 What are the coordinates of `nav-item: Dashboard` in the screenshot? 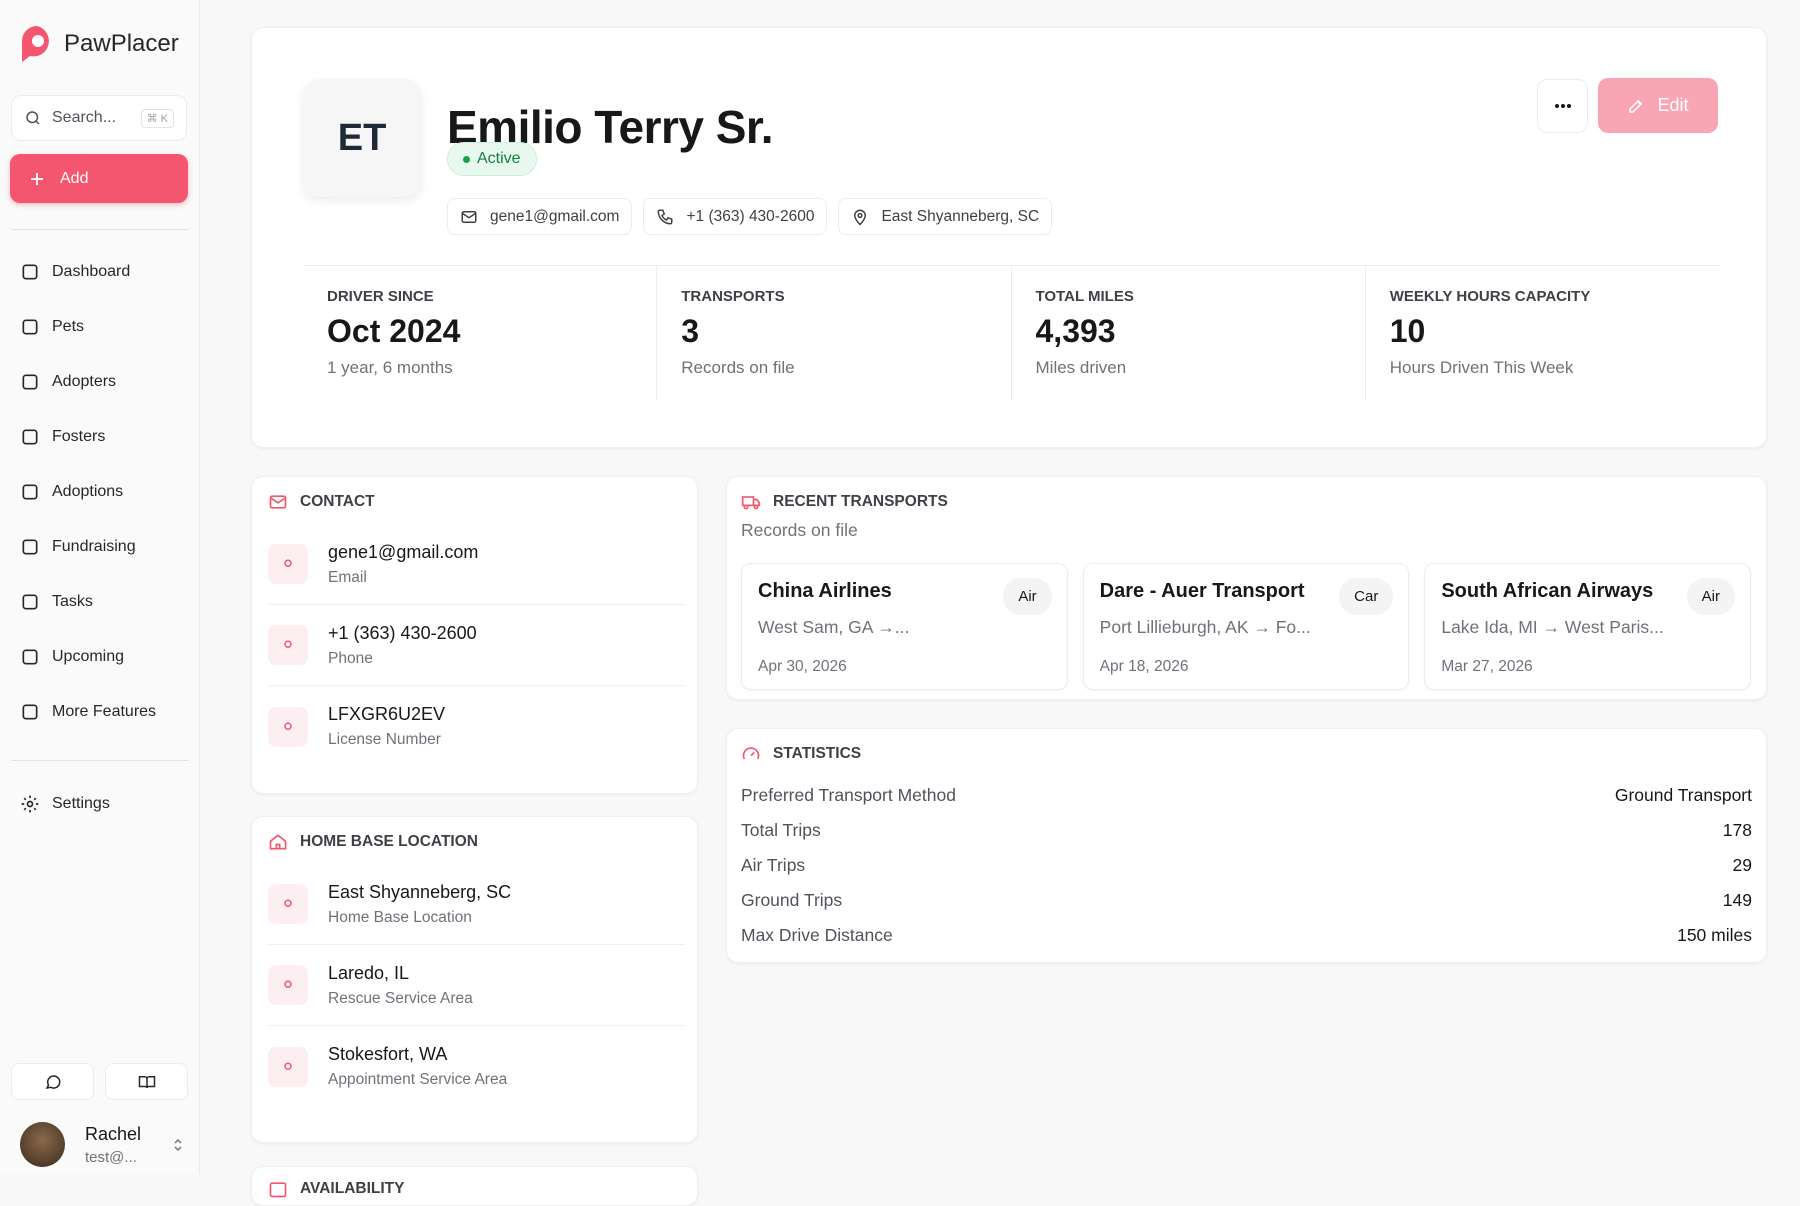 It's located at (75, 272).